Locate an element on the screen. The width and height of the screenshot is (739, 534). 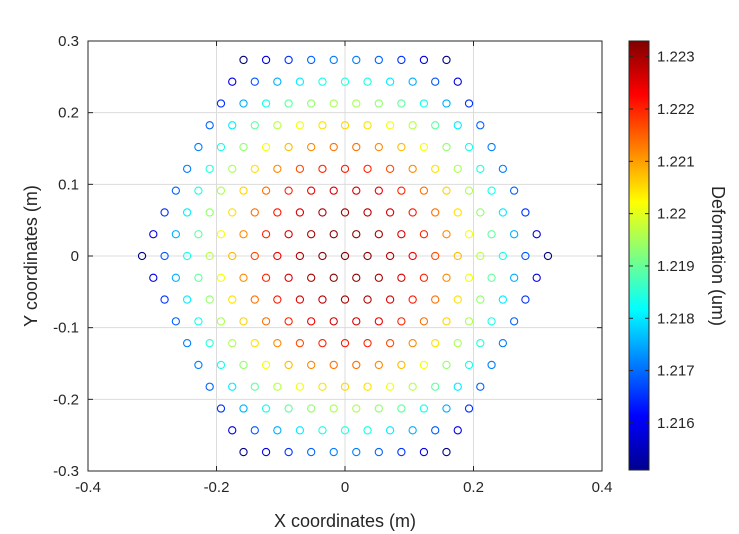
x-tick-label: 0.2 is located at coordinates (473, 487).